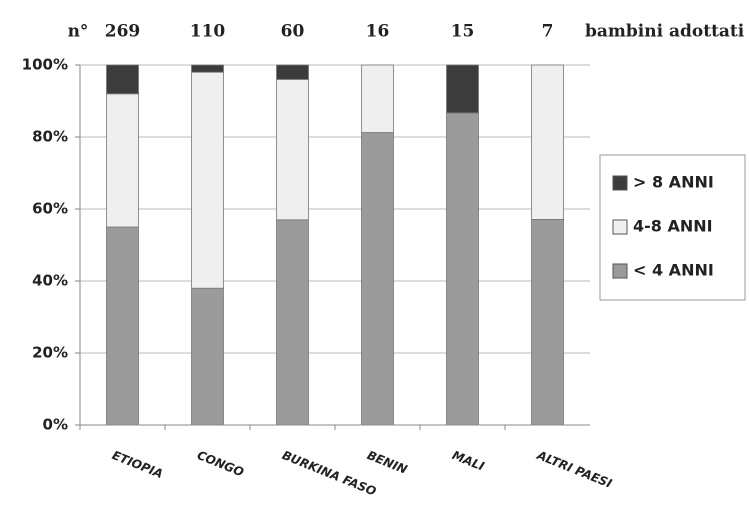 This screenshot has height=521, width=749. Describe the element at coordinates (55, 425) in the screenshot. I see `y-tick-label: 0%` at that location.